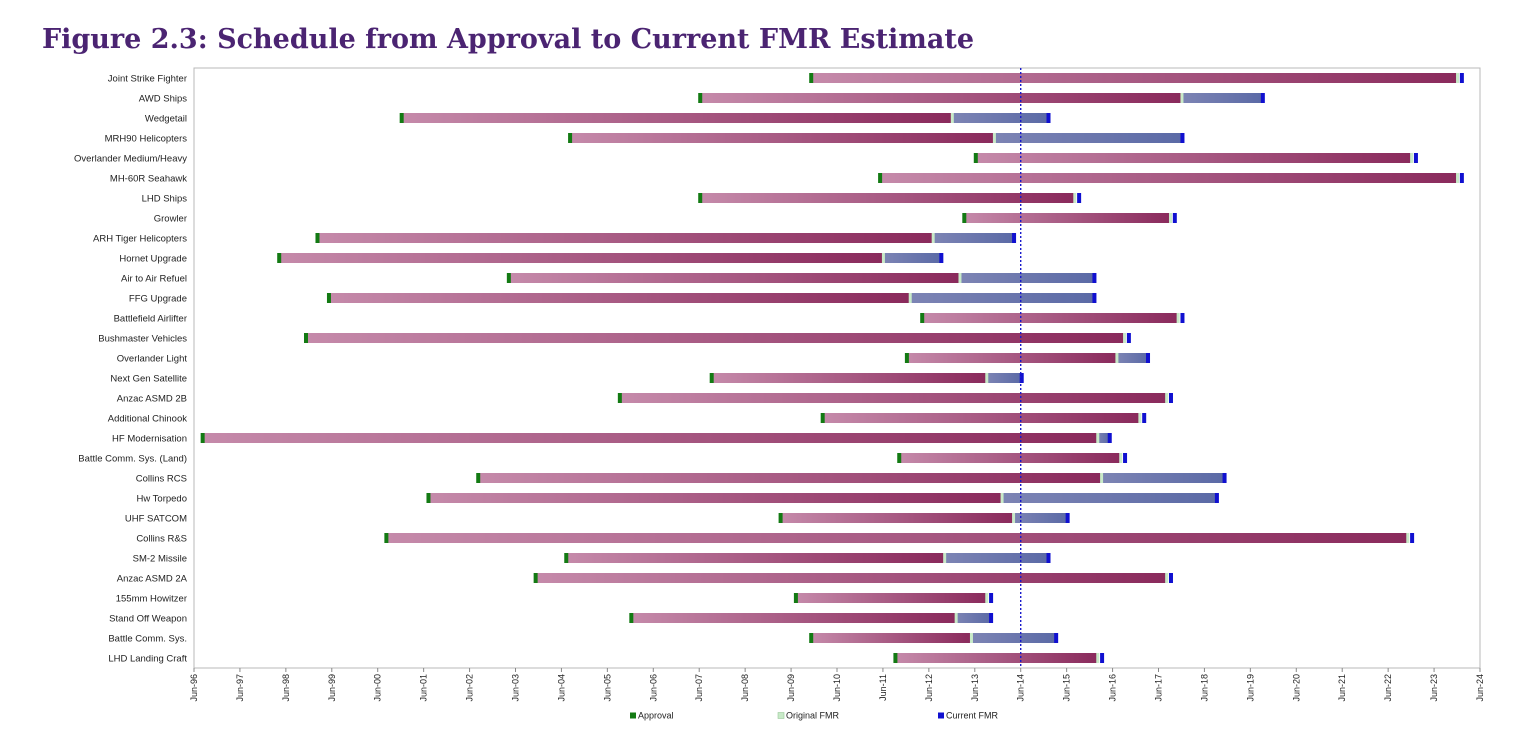 This screenshot has height=753, width=1526. Describe the element at coordinates (152, 359) in the screenshot. I see `project-label: Overlander Light` at that location.